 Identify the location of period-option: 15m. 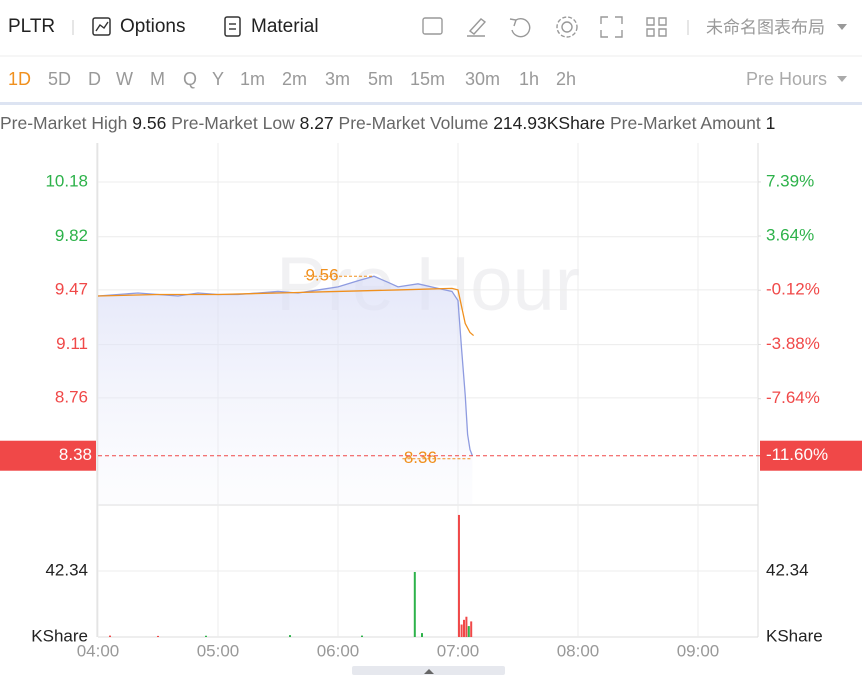
(427, 79).